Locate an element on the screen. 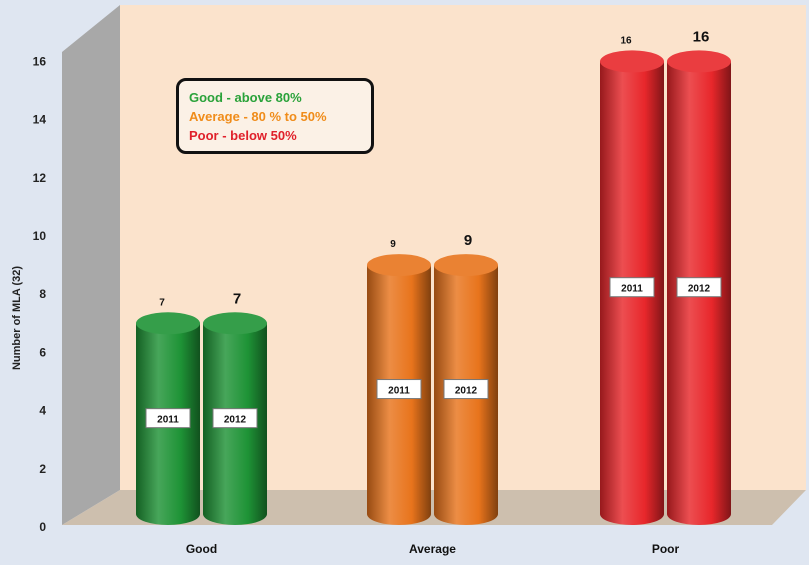 The height and width of the screenshot is (565, 809). legend-item-average: Average - 80 % to 50% is located at coordinates (258, 116).